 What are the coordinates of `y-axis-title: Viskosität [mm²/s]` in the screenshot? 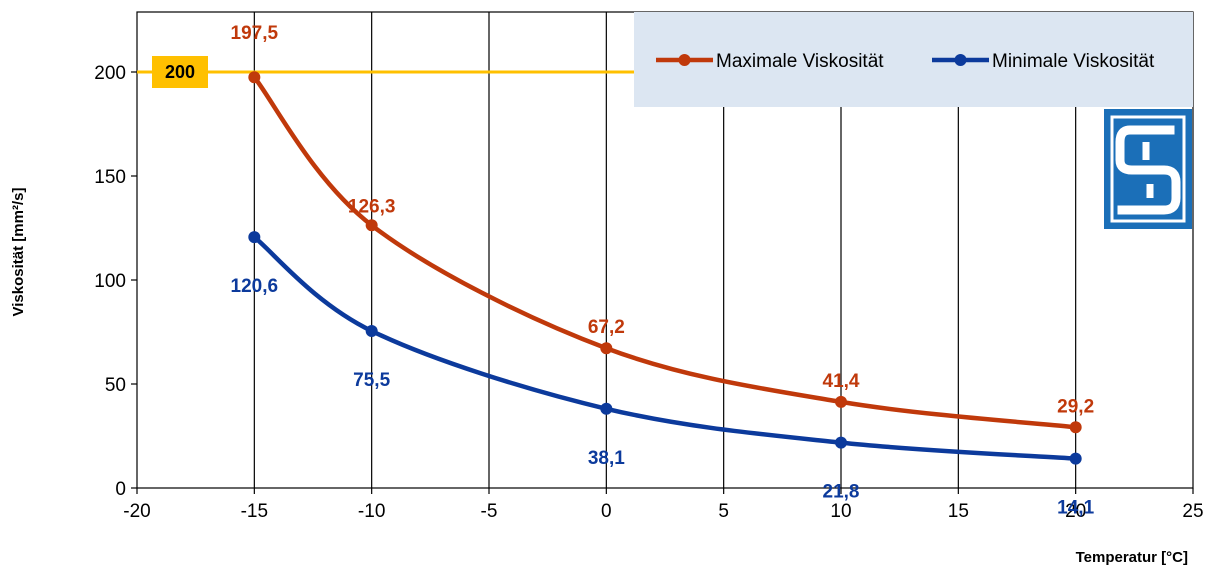 It's located at (18, 252).